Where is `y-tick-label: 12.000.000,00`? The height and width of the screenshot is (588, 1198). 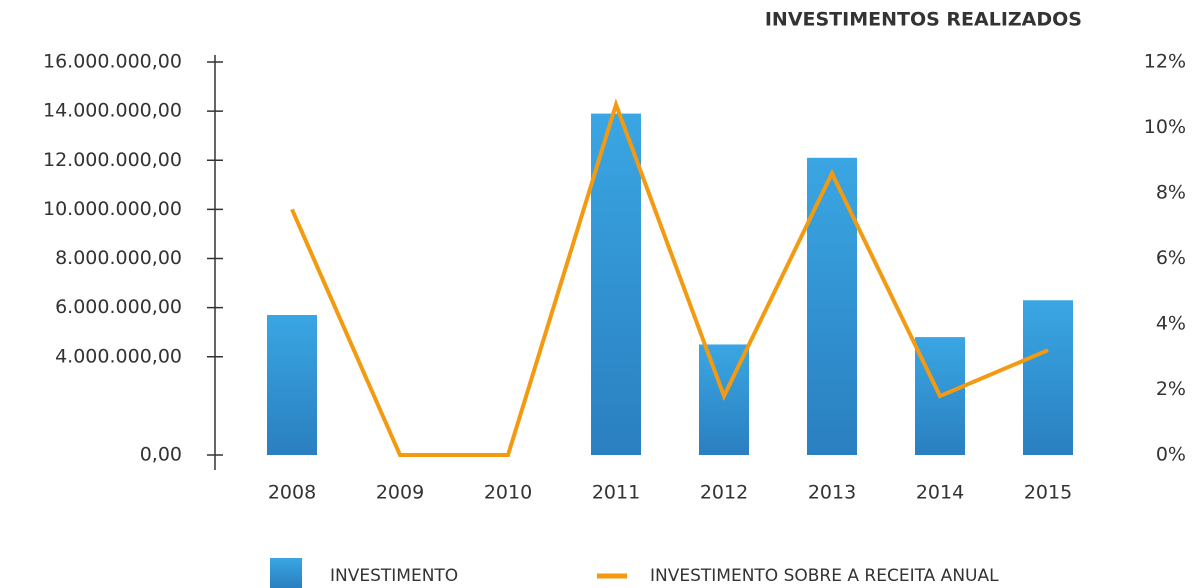
y-tick-label: 12.000.000,00 is located at coordinates (112, 160).